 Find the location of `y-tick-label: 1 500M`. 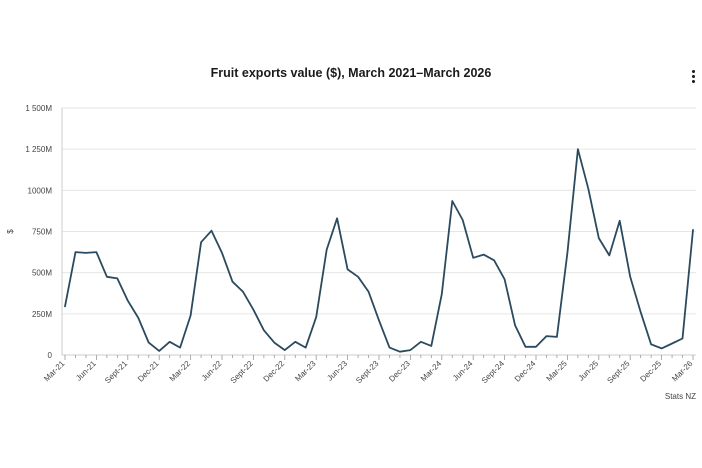

y-tick-label: 1 500M is located at coordinates (38, 108).